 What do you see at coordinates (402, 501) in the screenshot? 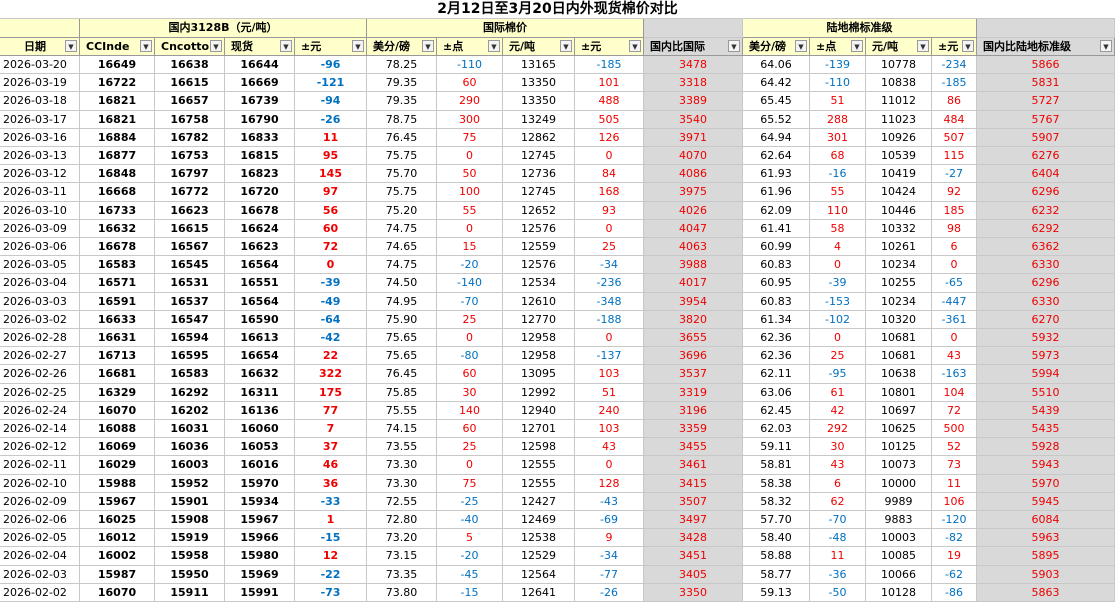
I see `table-cell: 72.55` at bounding box center [402, 501].